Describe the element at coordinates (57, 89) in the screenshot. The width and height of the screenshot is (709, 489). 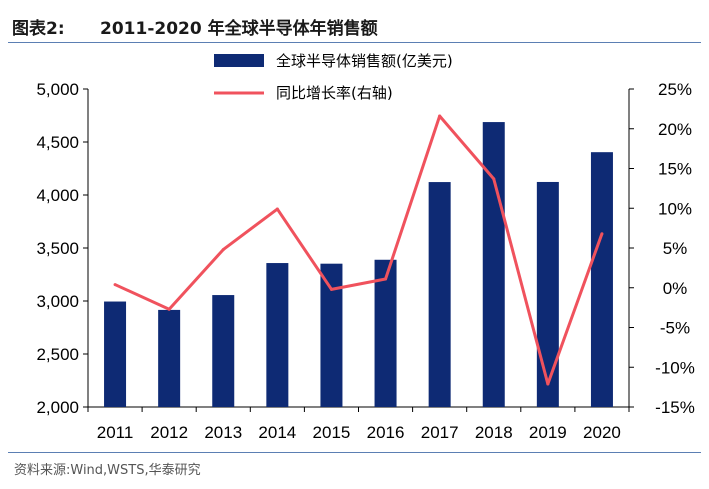
I see `left-tick-label: 5,000` at that location.